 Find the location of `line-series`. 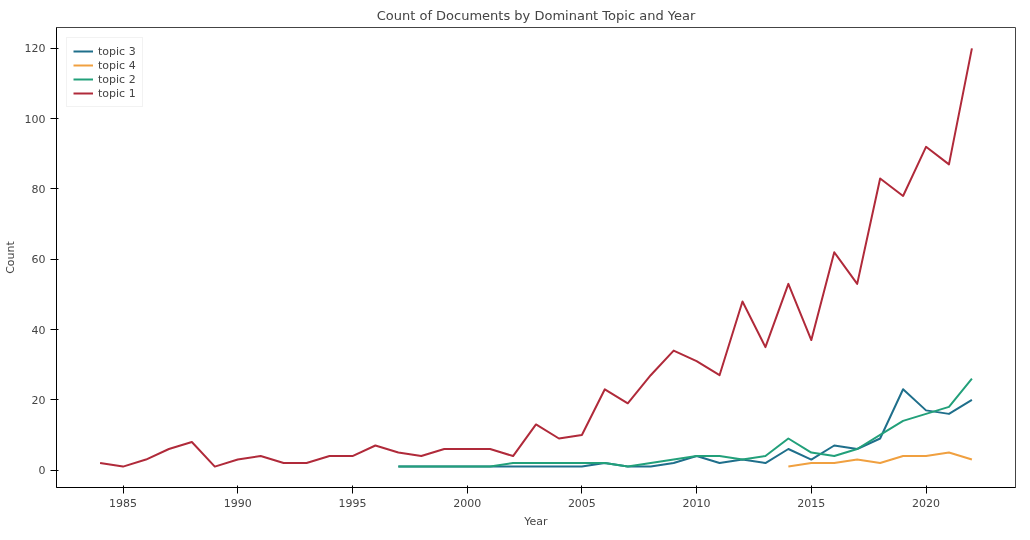

line-series is located at coordinates (880, 459).